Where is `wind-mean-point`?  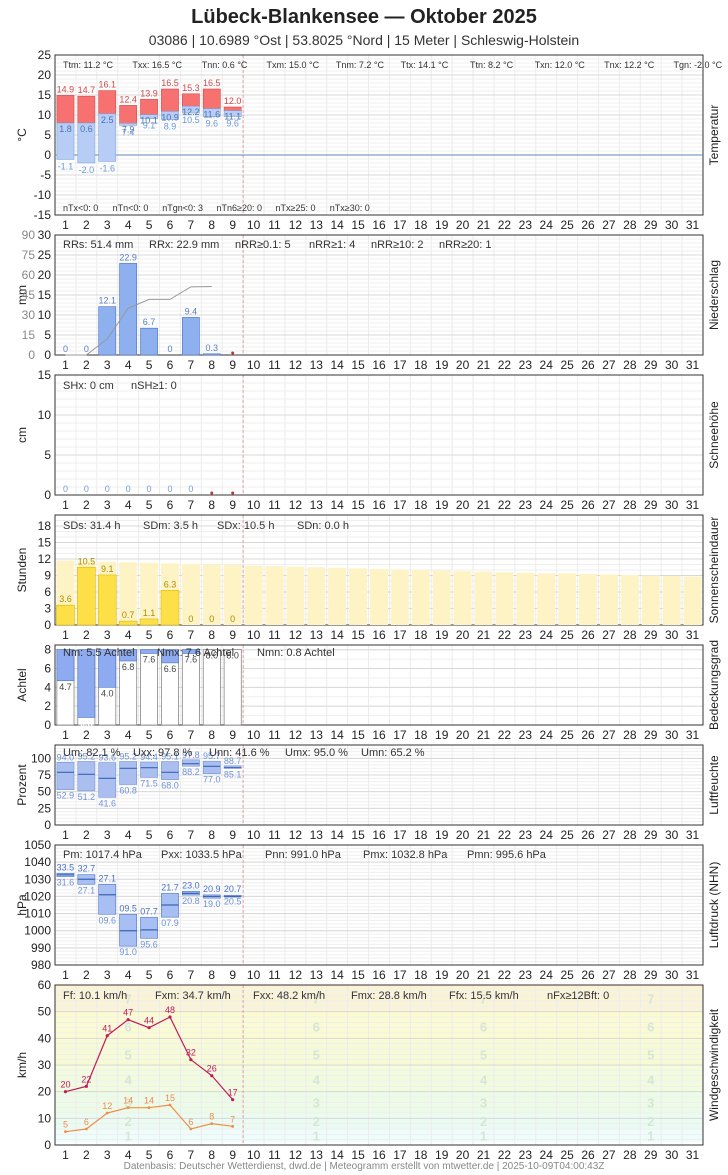 wind-mean-point is located at coordinates (170, 1105).